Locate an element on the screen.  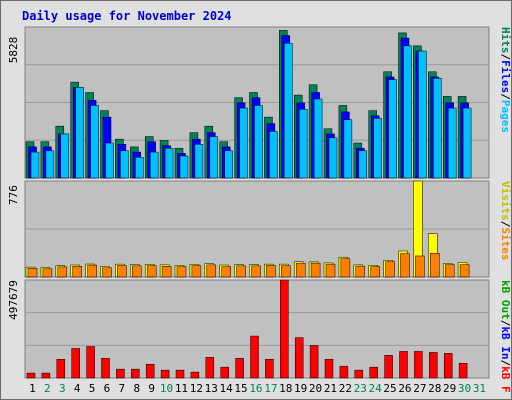
legend-visits: Visits is located at coordinates (505, 201).